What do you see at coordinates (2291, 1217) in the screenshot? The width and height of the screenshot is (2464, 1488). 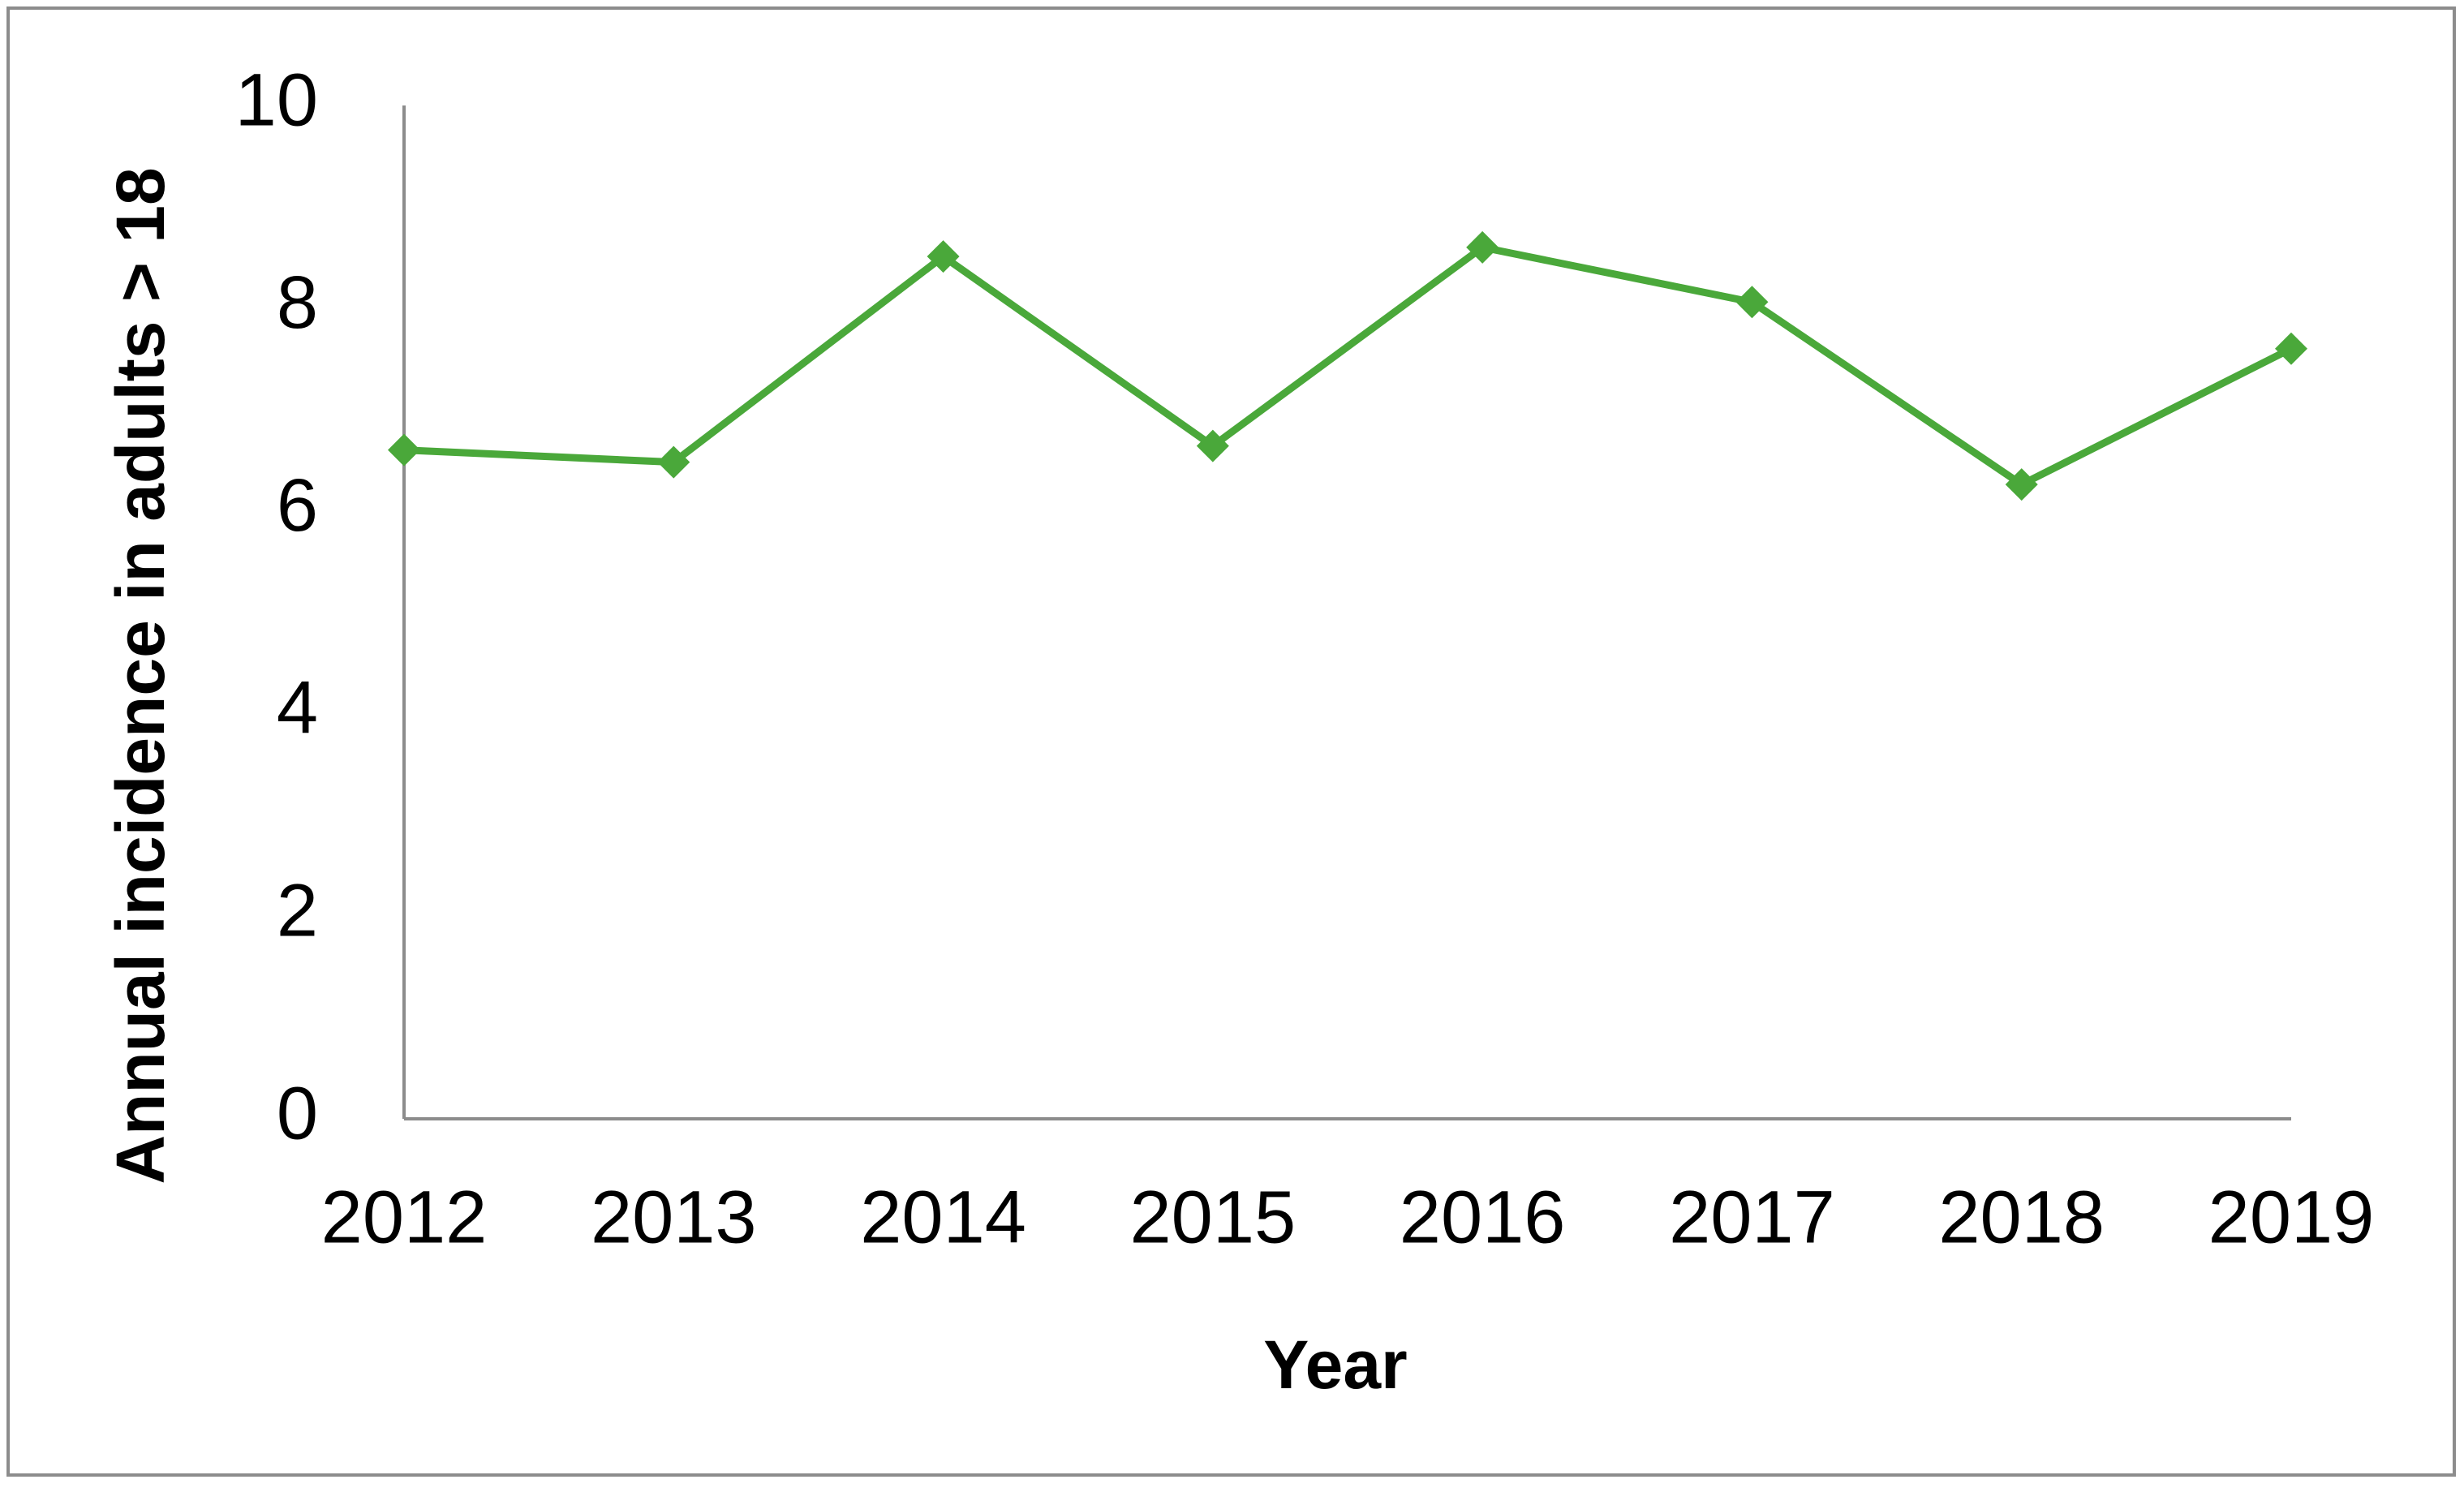 I see `x-tick-label: 2019` at bounding box center [2291, 1217].